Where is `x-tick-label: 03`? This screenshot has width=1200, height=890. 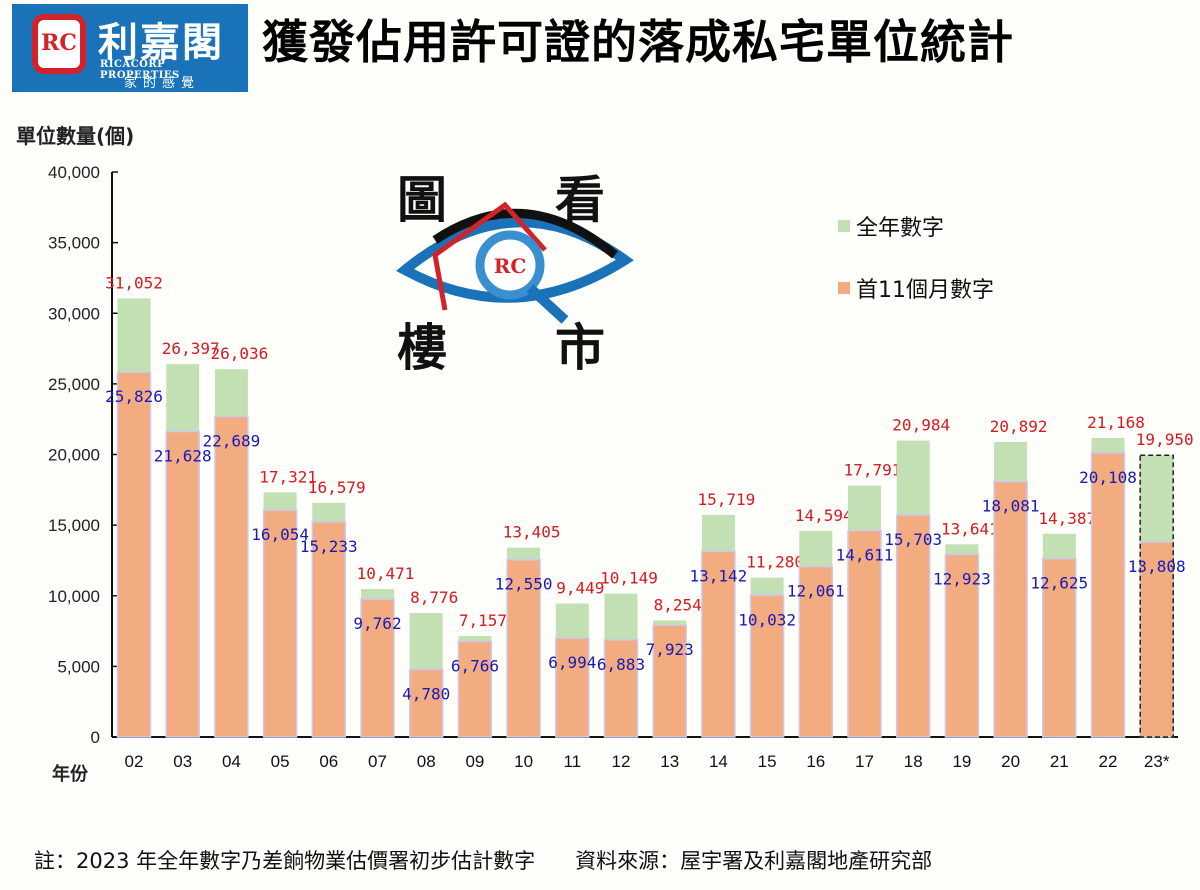 x-tick-label: 03 is located at coordinates (182, 761).